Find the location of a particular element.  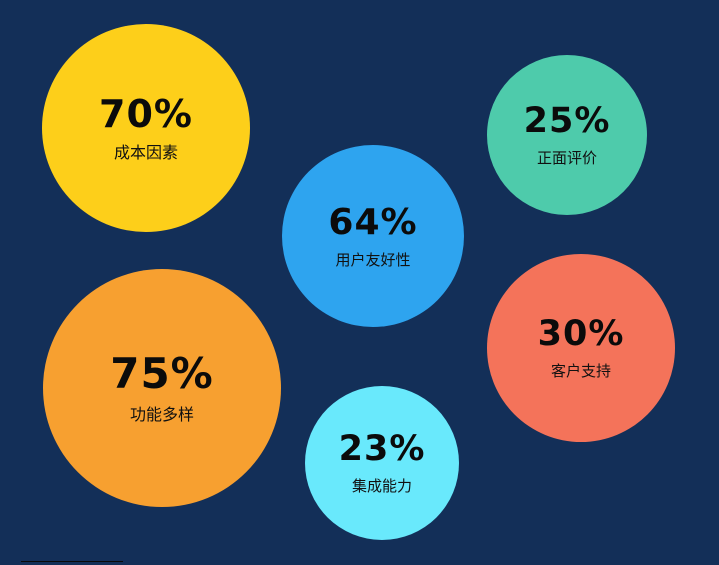

bubble-category-label: 客户支持 is located at coordinates (580, 371).